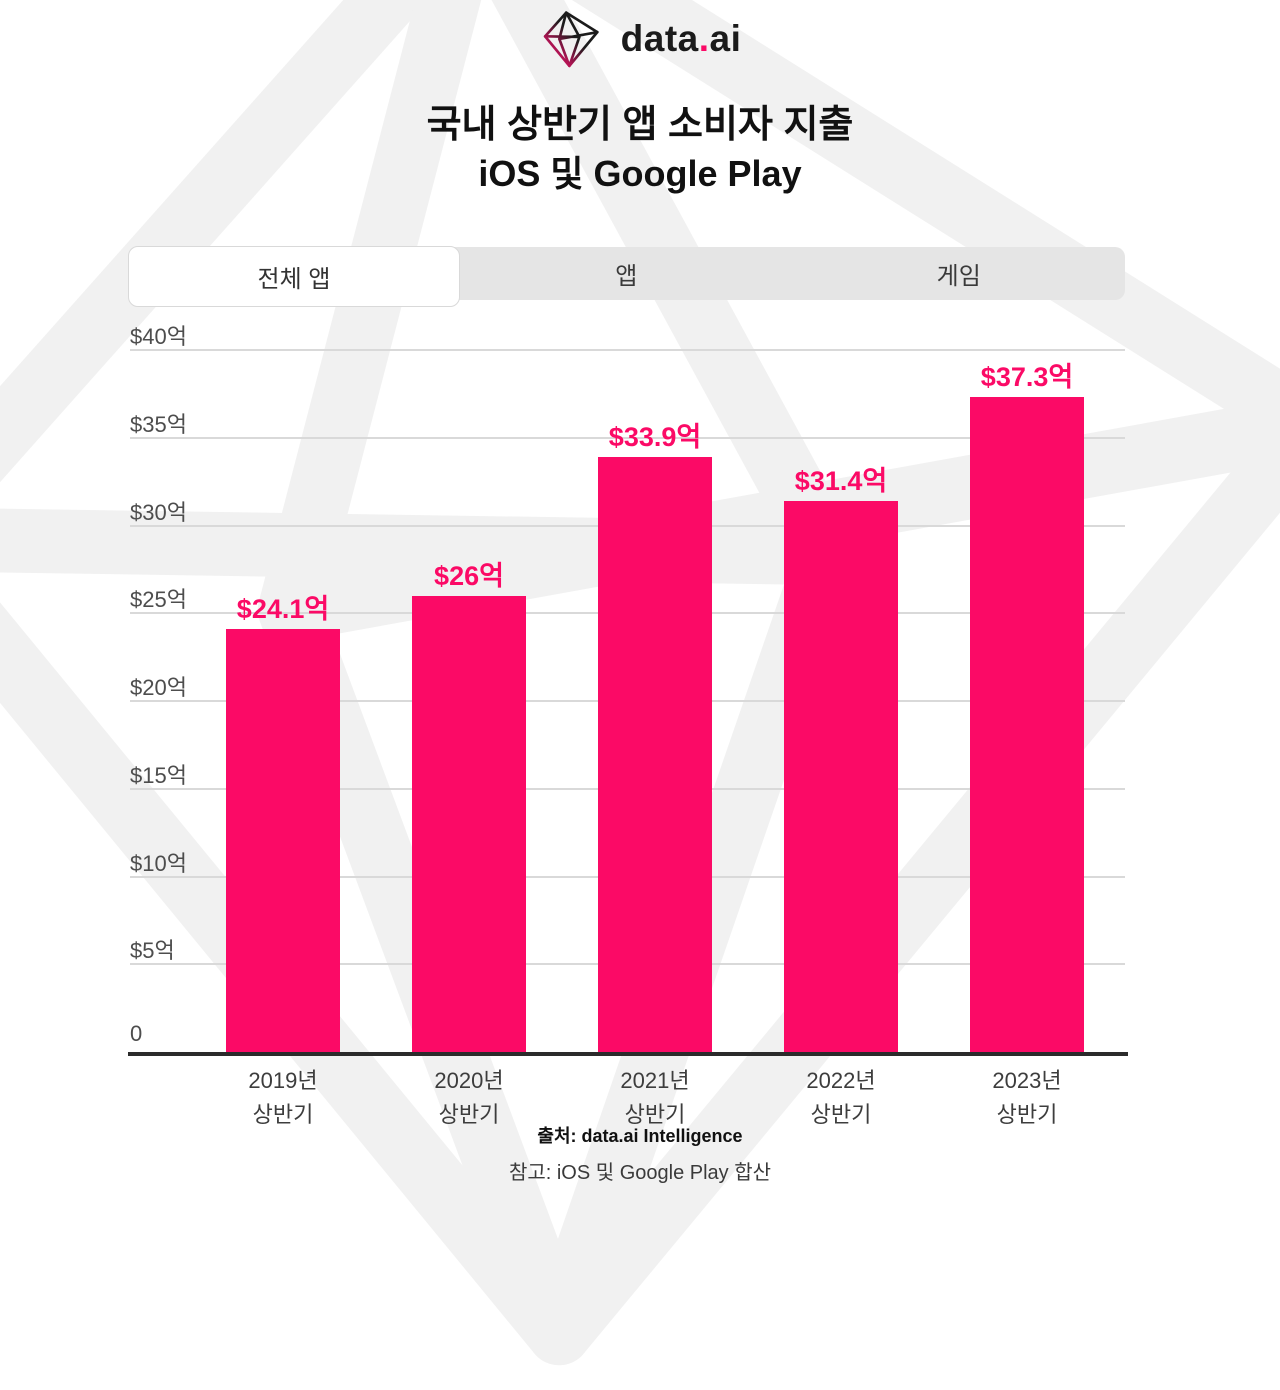  I want to click on y-tick-label: $15억, so click(158, 775).